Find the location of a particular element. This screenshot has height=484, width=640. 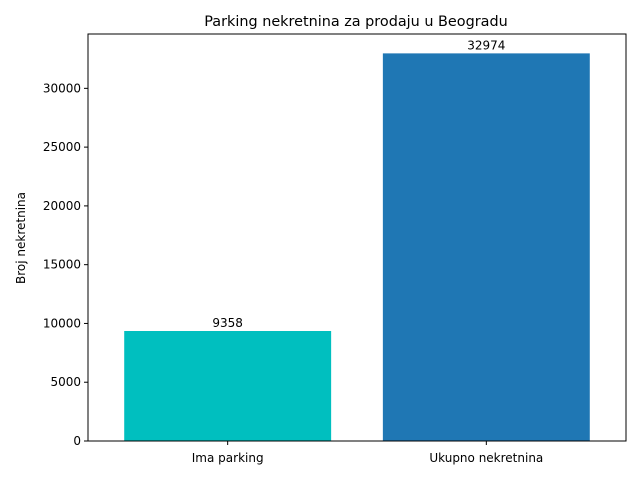

x-tick-label: Ukupno nekretnina is located at coordinates (486, 458).